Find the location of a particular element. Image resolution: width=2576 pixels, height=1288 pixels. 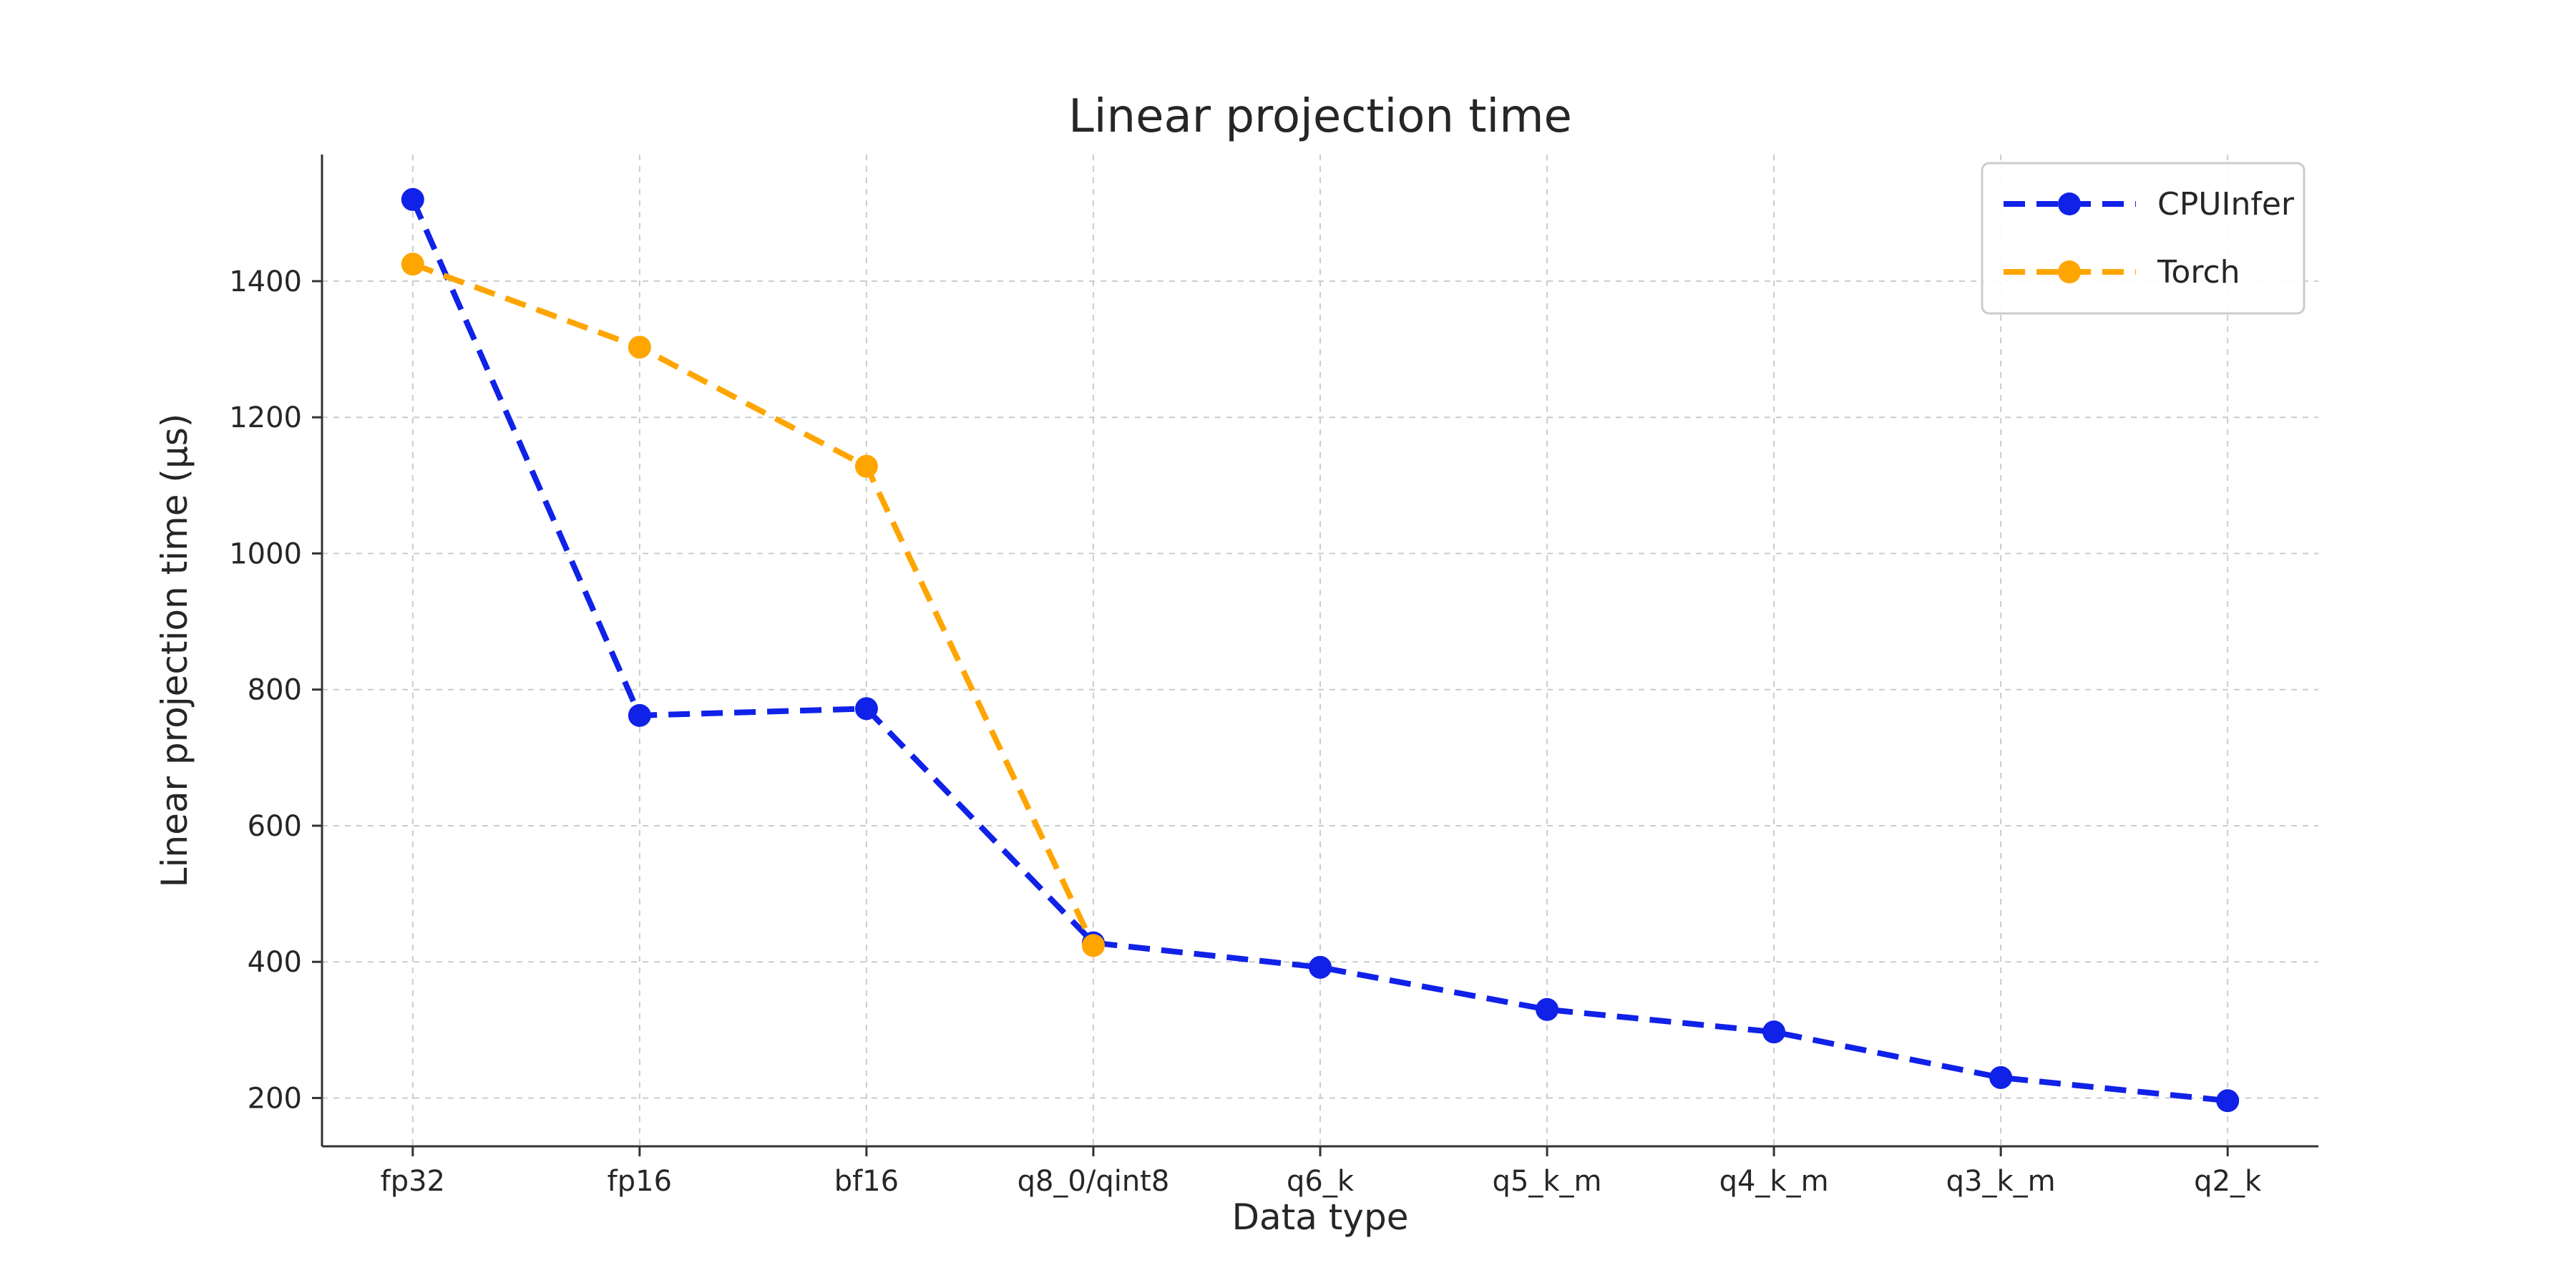

x-tick-label: q2_k is located at coordinates (2228, 1181).